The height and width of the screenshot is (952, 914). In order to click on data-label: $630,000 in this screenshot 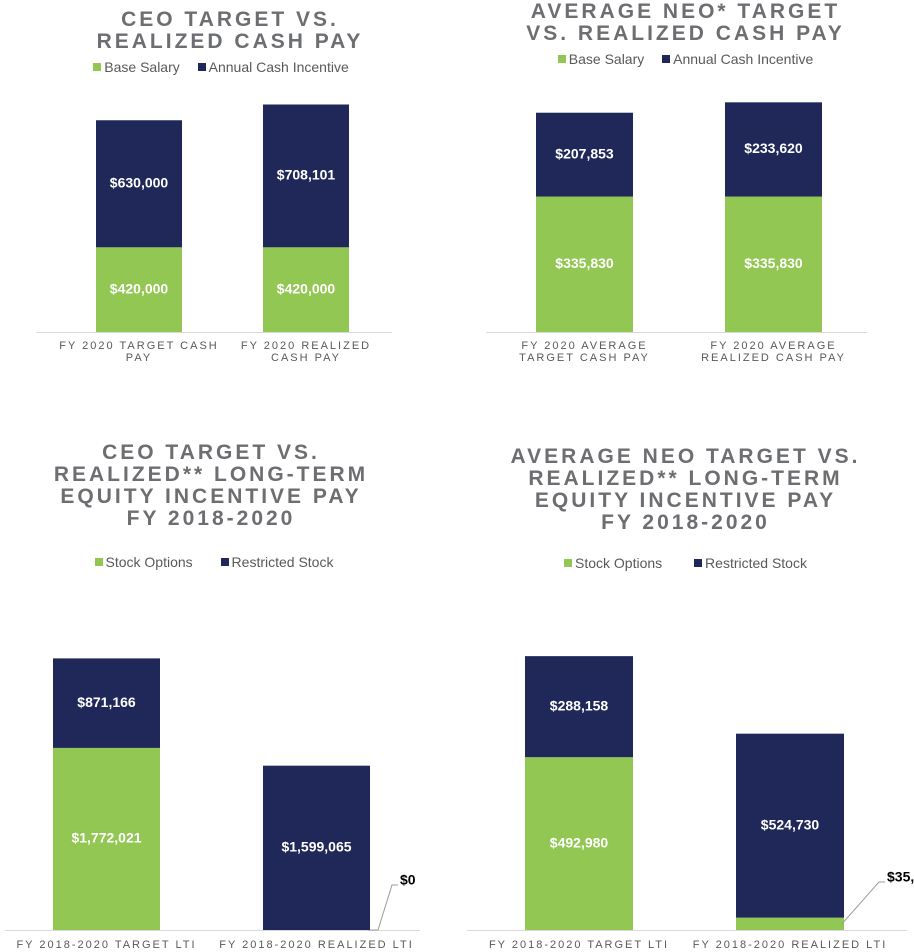, I will do `click(139, 182)`.